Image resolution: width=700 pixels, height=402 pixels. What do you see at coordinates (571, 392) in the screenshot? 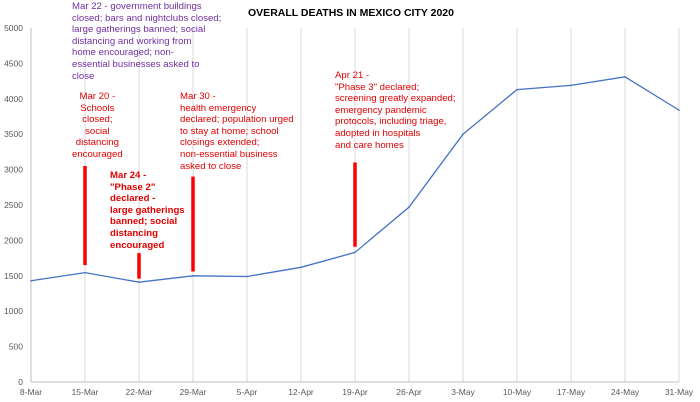
I see `x-tick-label: 17-May` at bounding box center [571, 392].